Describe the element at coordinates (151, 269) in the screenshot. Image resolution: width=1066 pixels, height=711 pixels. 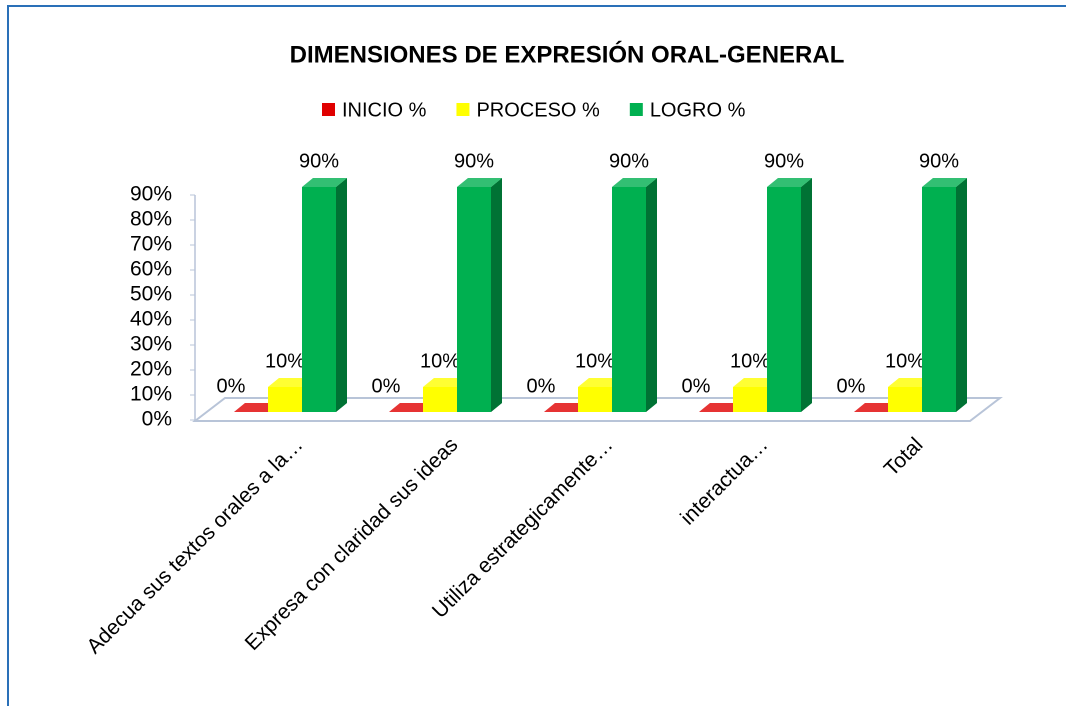
I see `y-tick-label: 60%` at that location.